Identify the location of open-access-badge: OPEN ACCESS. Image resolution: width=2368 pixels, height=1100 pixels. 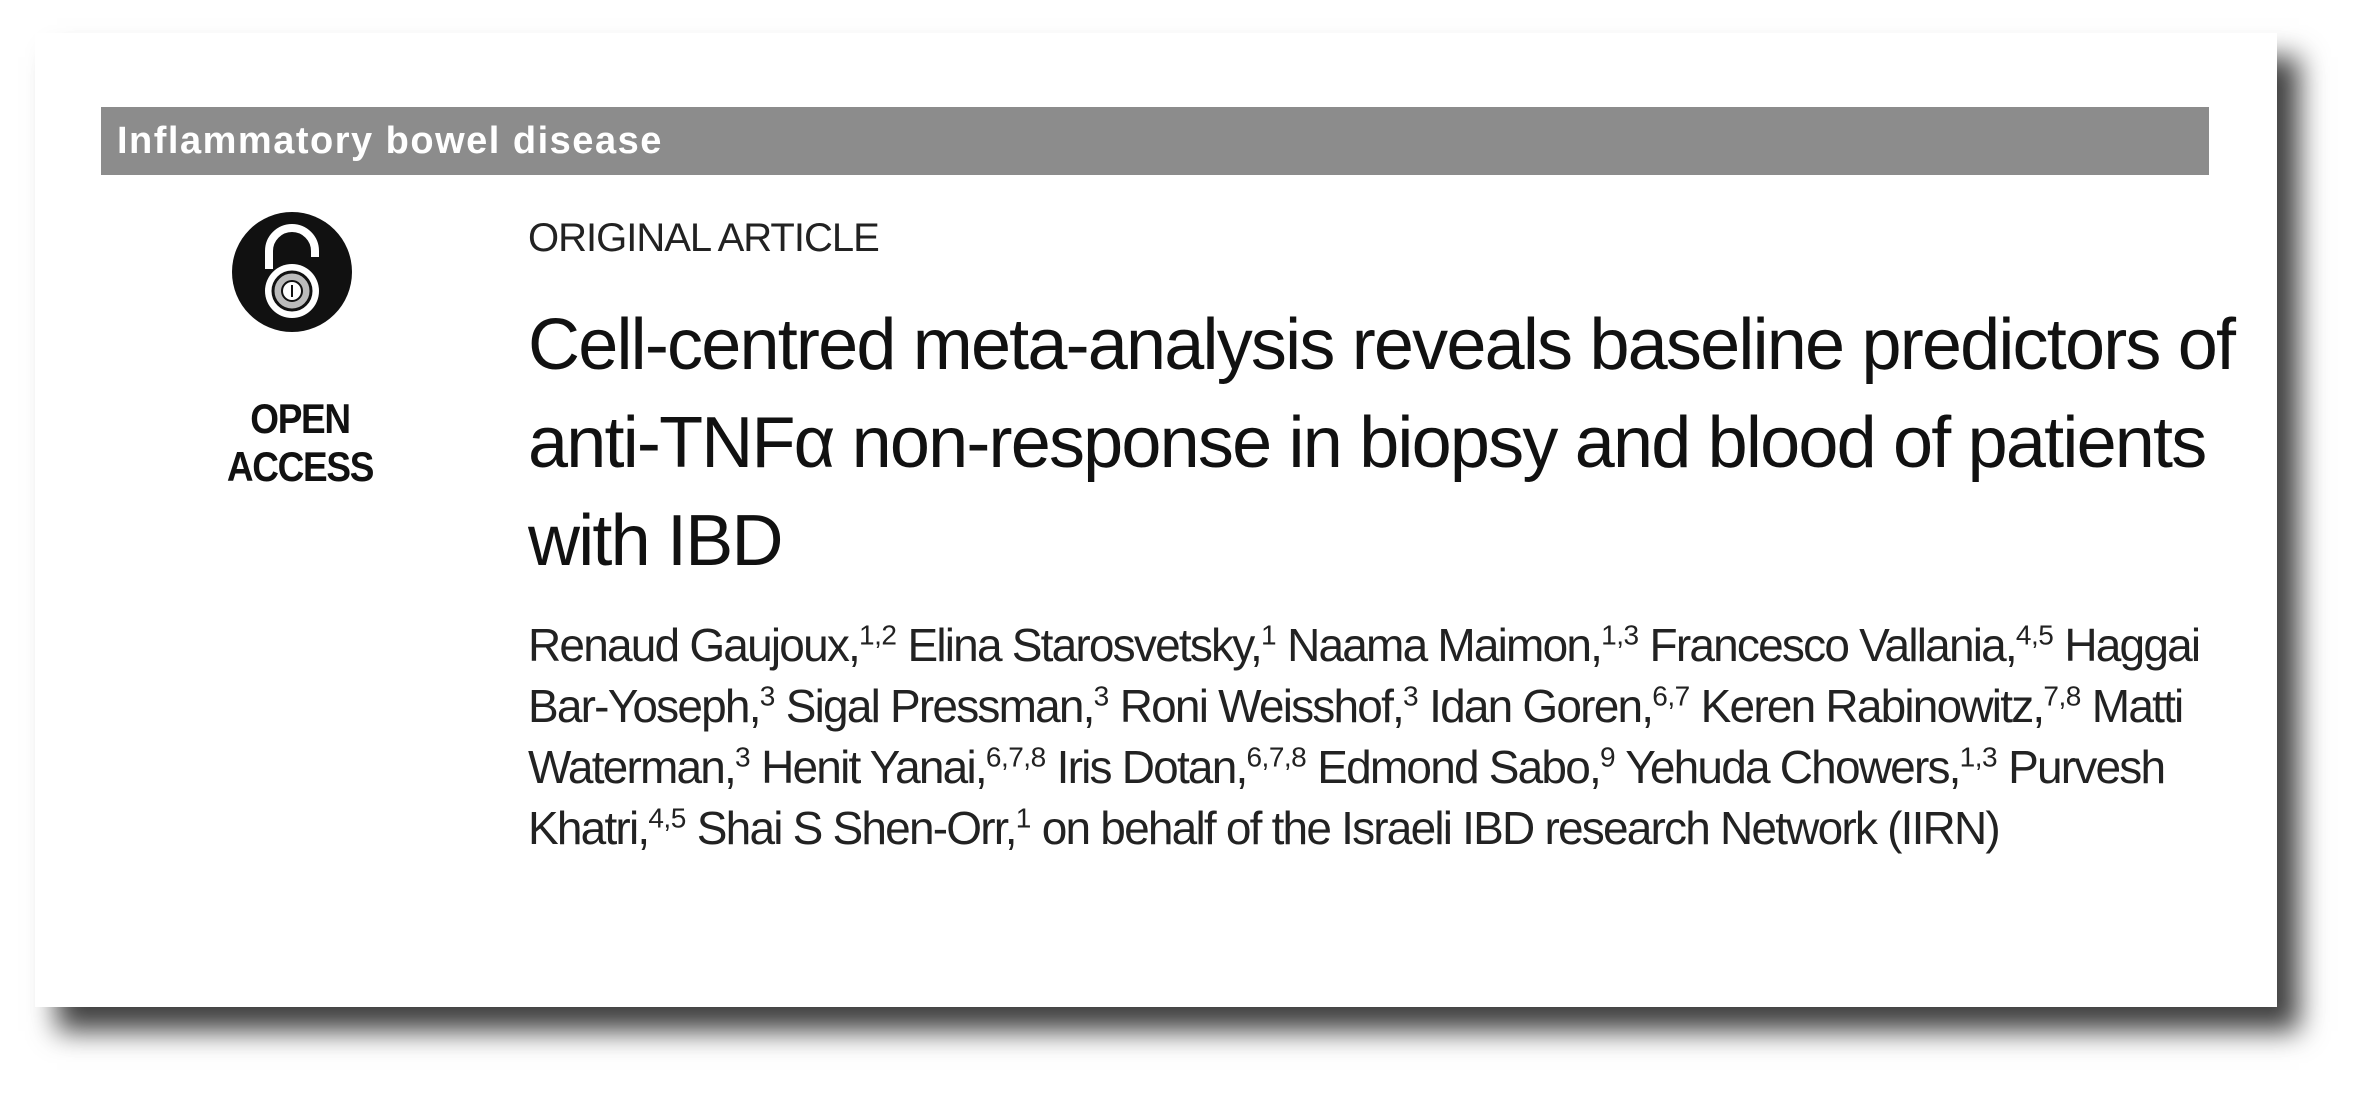
(300, 442).